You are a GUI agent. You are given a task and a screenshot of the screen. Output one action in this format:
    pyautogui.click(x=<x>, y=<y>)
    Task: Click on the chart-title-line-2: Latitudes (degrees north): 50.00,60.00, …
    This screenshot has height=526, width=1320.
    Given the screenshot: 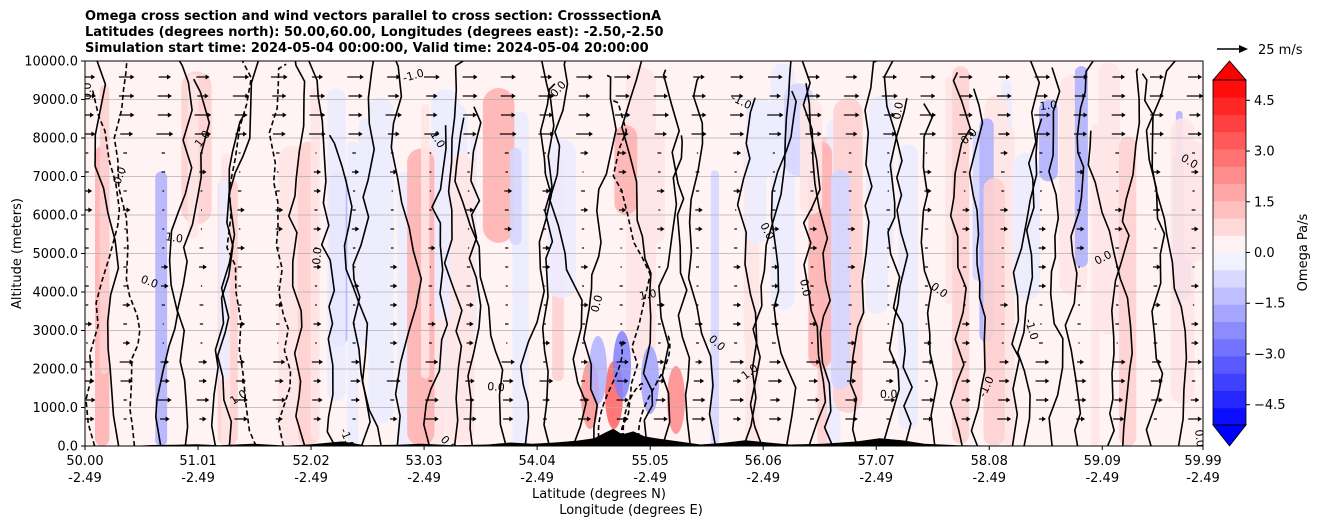 What is the action you would take?
    pyautogui.click(x=374, y=32)
    